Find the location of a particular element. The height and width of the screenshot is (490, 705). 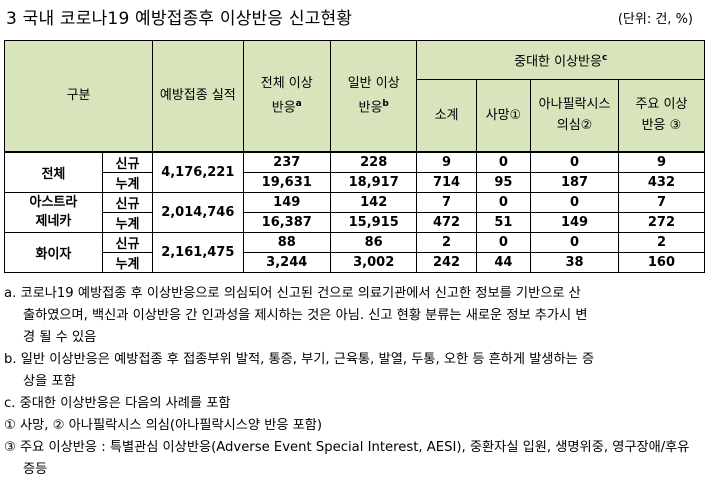

cell-subtotal: 9 is located at coordinates (446, 161).